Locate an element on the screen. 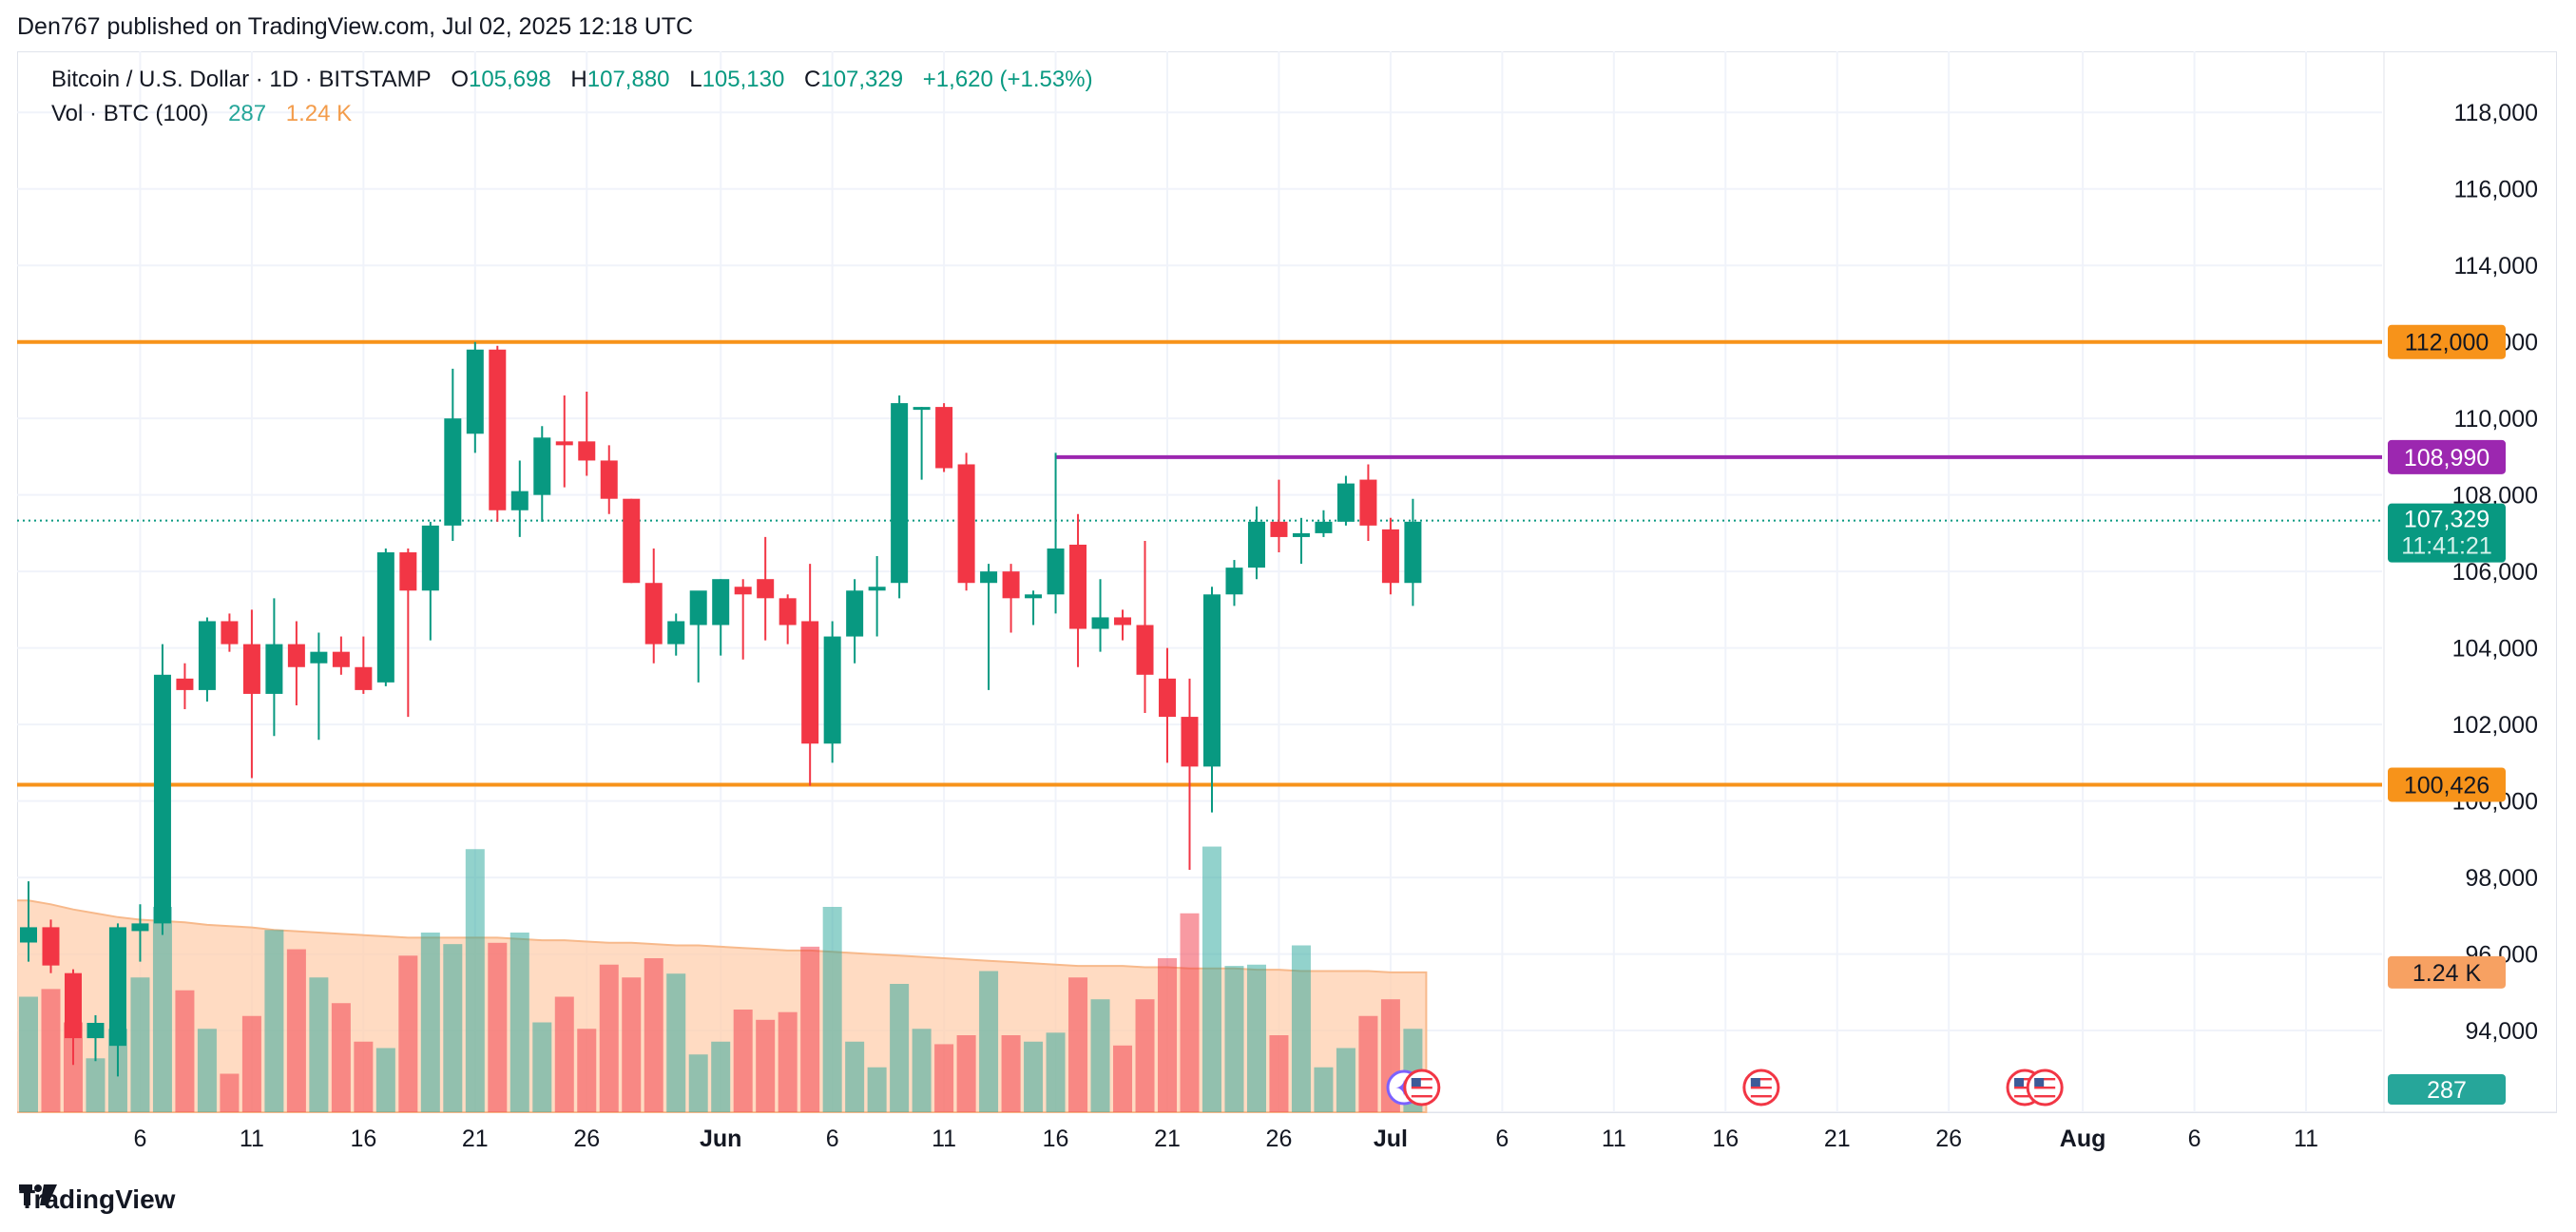 This screenshot has width=2576, height=1232. last-price-badge is located at coordinates (2447, 533).